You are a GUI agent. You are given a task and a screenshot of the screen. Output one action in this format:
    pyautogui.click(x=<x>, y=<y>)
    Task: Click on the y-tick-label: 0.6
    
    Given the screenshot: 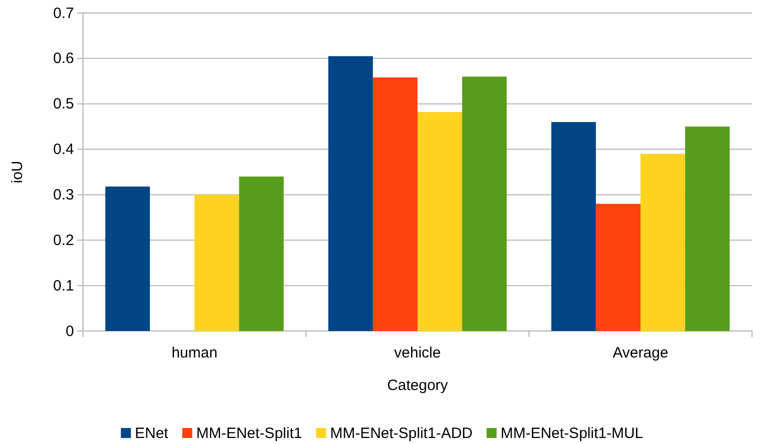 What is the action you would take?
    pyautogui.click(x=63, y=59)
    